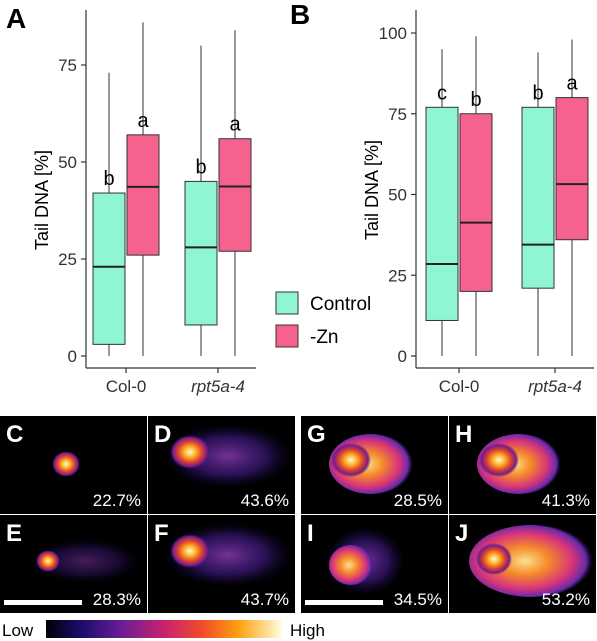 This screenshot has width=597, height=641. What do you see at coordinates (340, 304) in the screenshot?
I see `legend-label: Control` at bounding box center [340, 304].